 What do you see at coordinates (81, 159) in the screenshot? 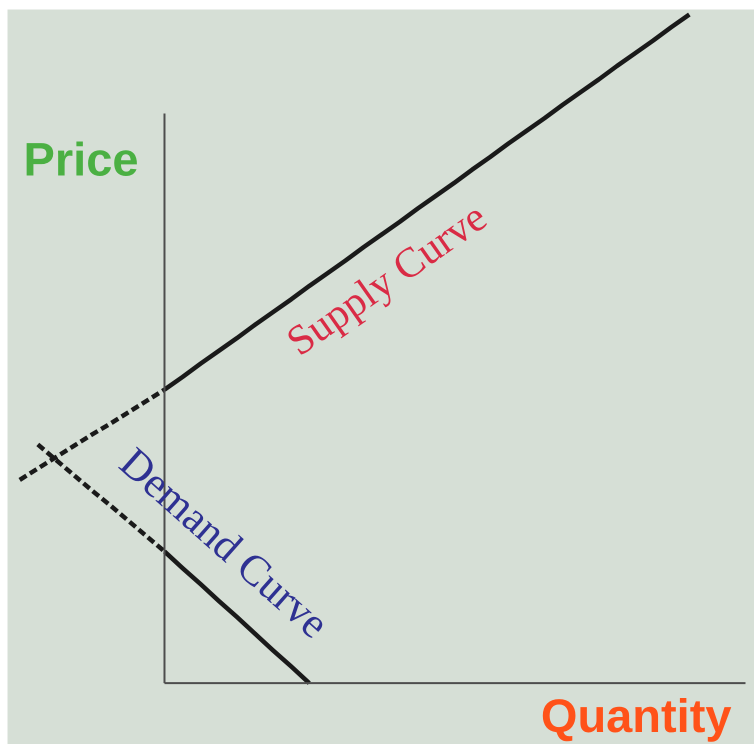
I see `y-axis-title: Price` at bounding box center [81, 159].